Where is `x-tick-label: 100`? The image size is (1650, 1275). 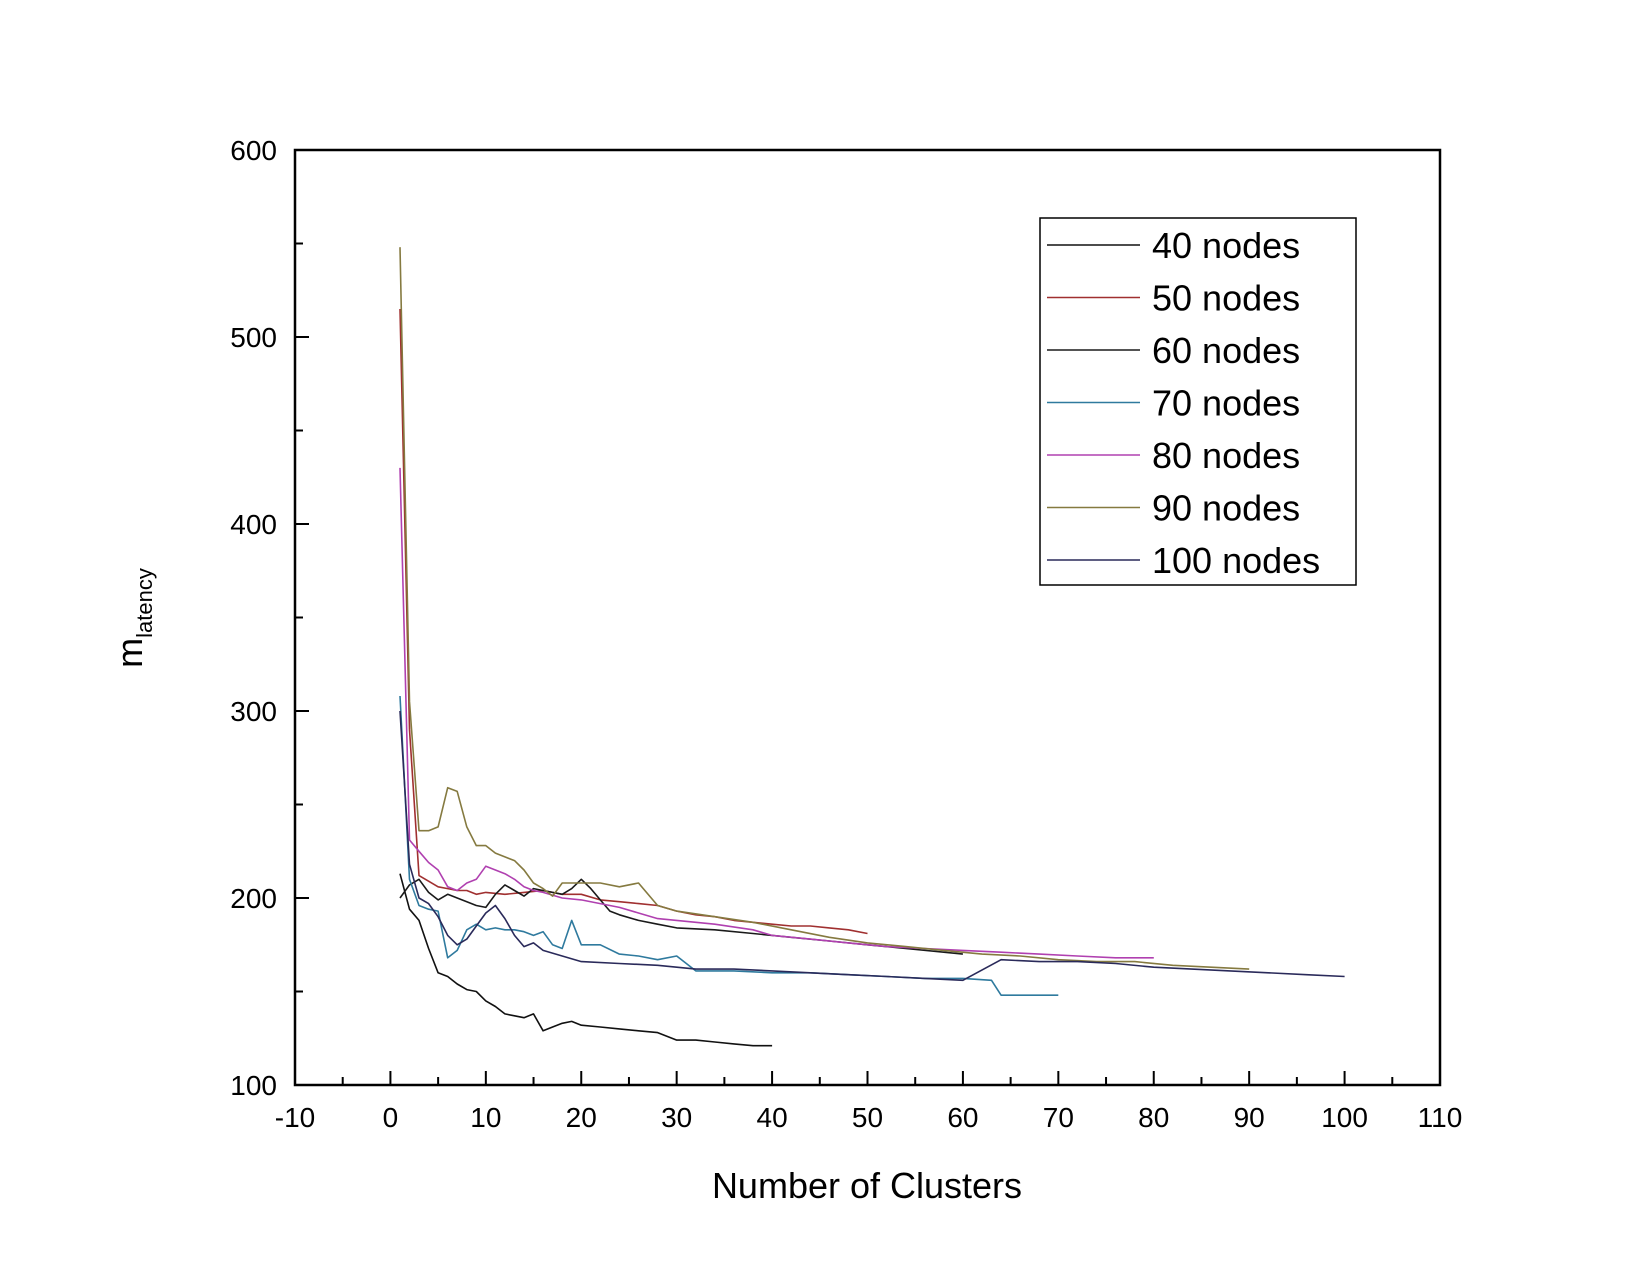
x-tick-label: 100 is located at coordinates (1344, 1117).